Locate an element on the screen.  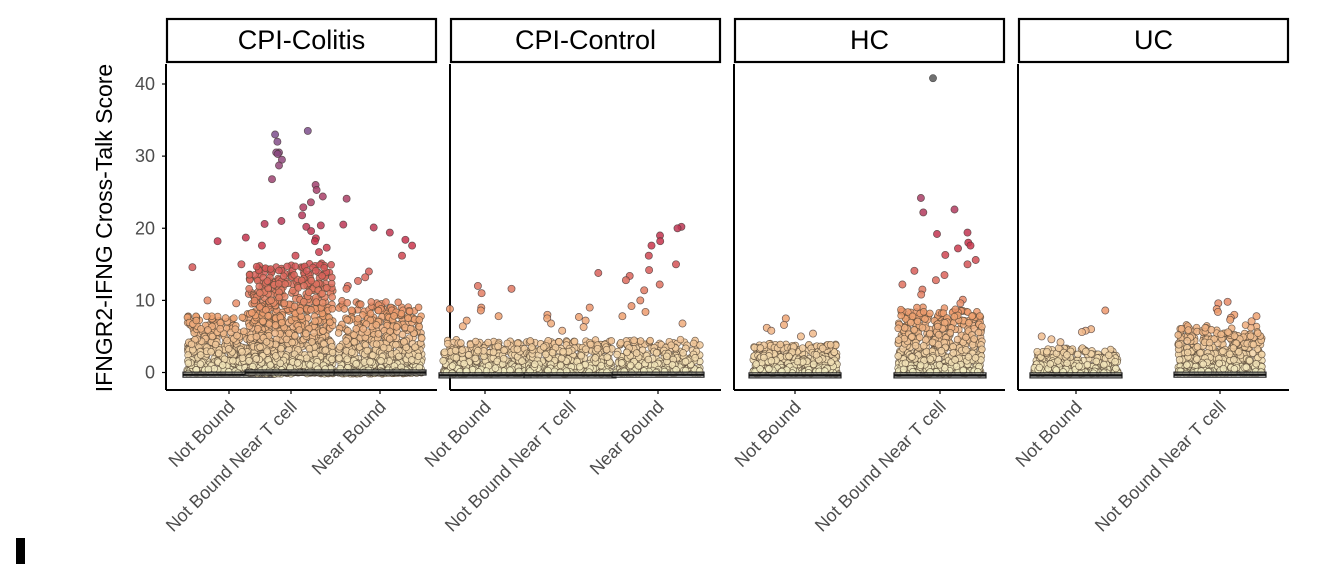
facet-title: HC is located at coordinates (869, 40).